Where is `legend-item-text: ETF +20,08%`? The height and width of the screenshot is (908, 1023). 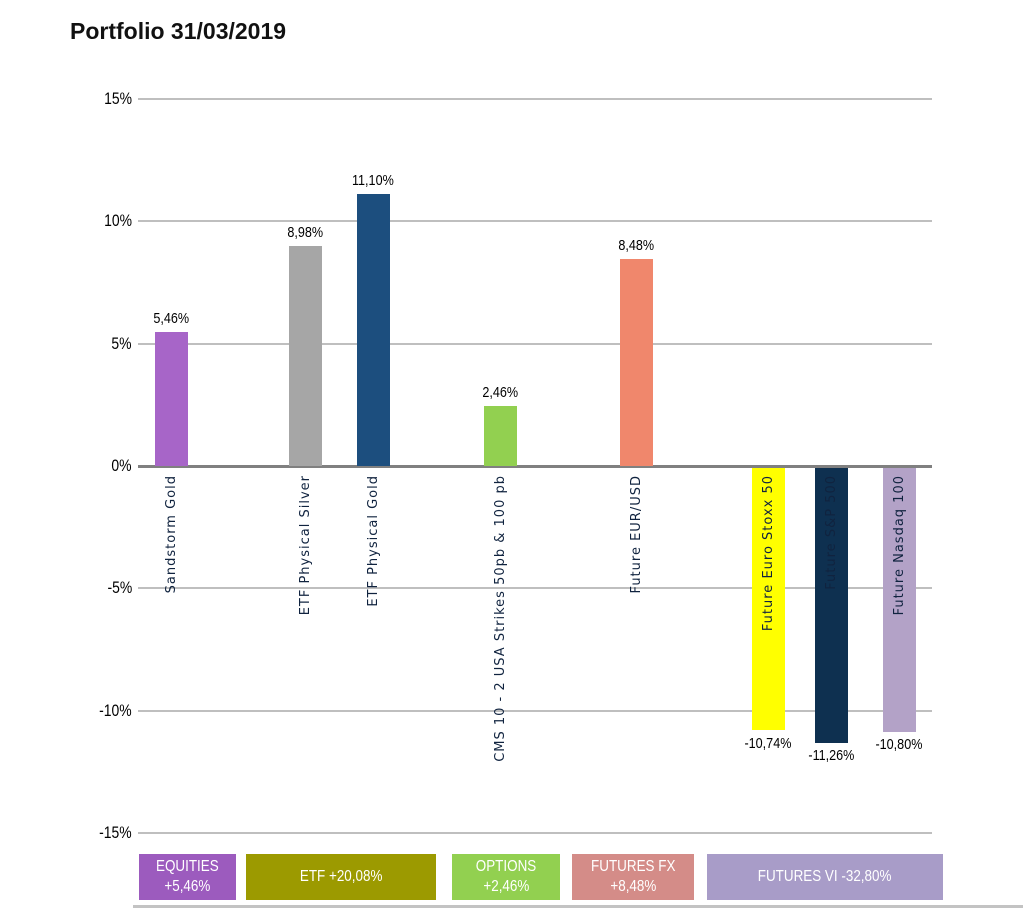 legend-item-text: ETF +20,08% is located at coordinates (341, 876).